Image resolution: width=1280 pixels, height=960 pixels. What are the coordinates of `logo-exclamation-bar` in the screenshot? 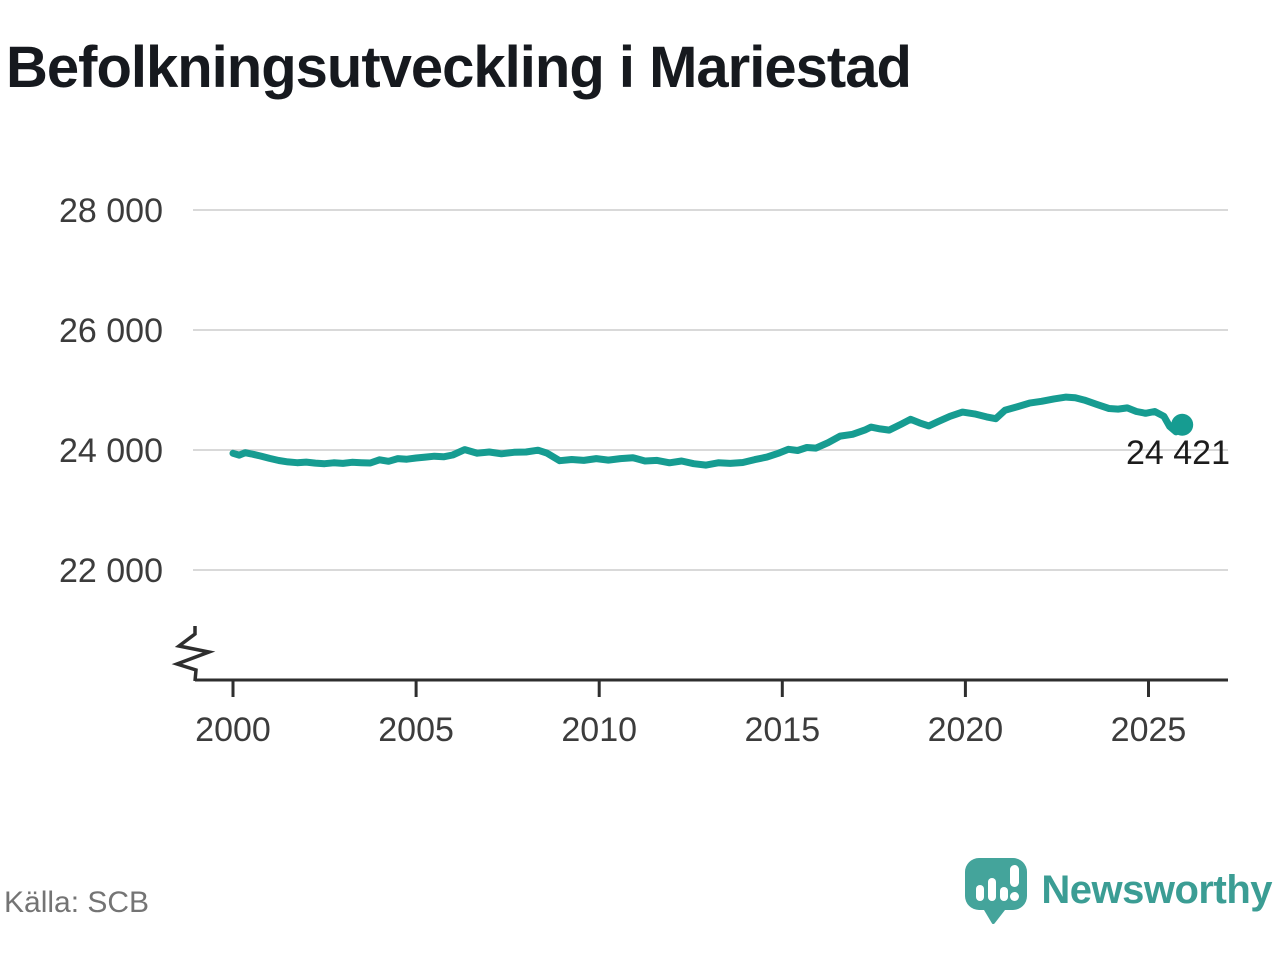 It's located at (1015, 876).